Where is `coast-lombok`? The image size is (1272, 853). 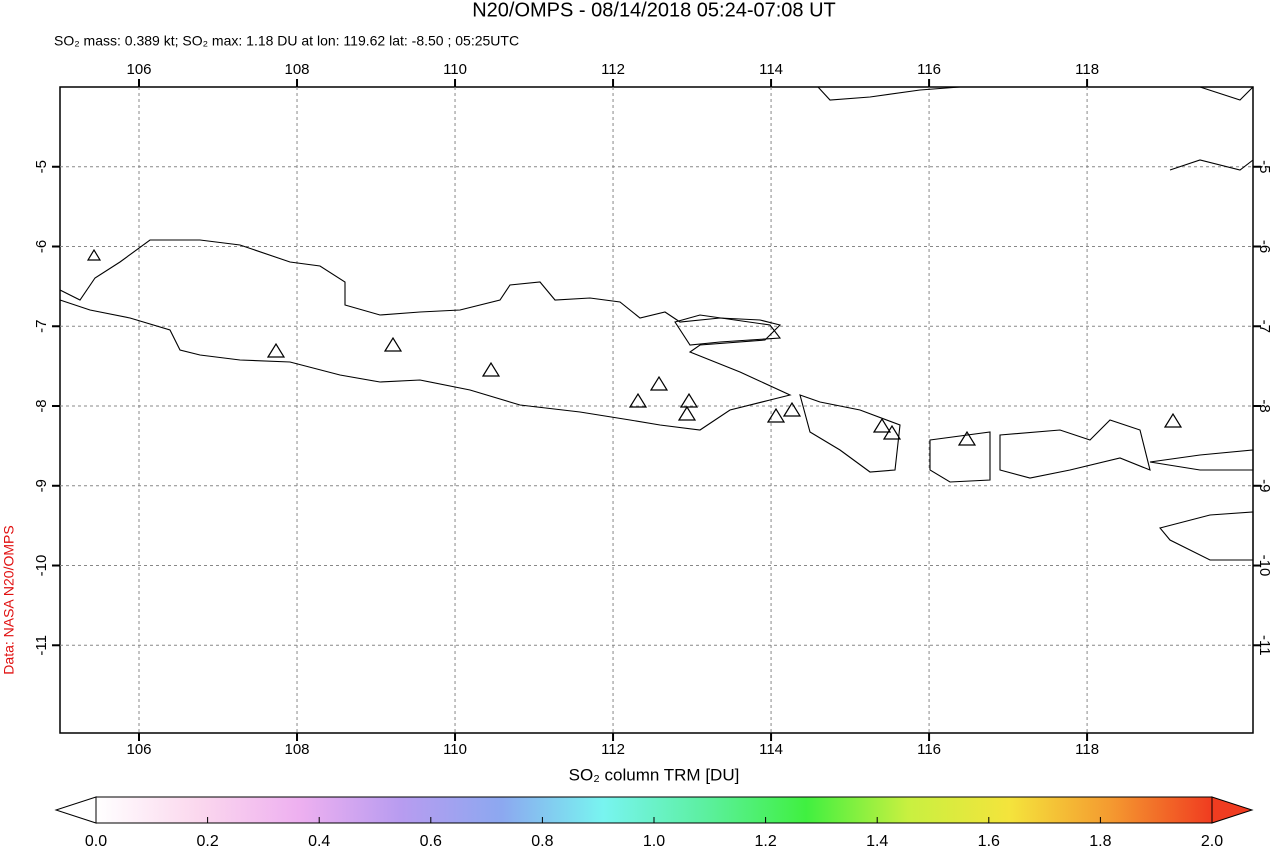
coast-lombok is located at coordinates (960, 457).